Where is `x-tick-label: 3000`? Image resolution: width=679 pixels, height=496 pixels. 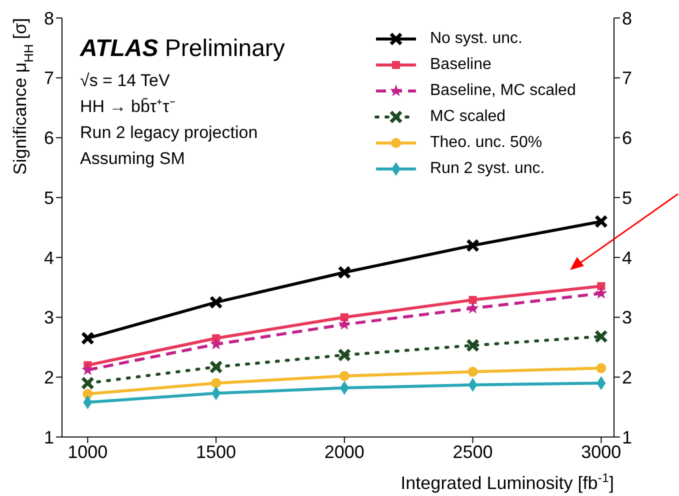
x-tick-label: 3000 is located at coordinates (601, 452).